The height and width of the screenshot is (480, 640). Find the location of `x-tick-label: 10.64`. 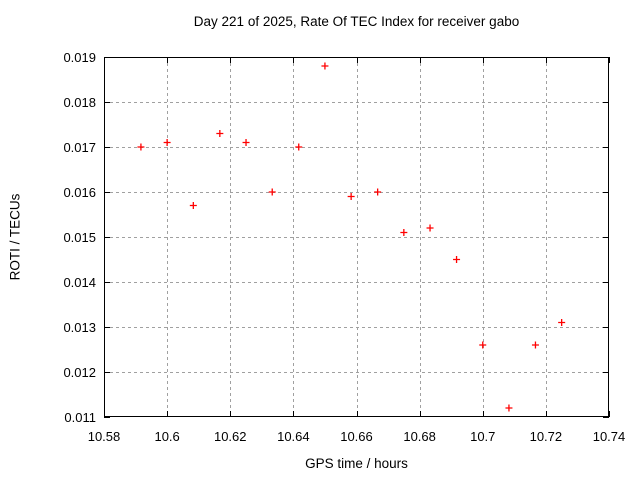

x-tick-label: 10.64 is located at coordinates (293, 436).